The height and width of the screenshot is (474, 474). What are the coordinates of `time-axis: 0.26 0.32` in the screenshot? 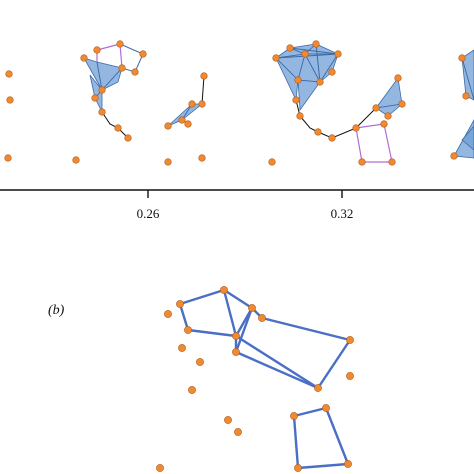 It's located at (237, 205).